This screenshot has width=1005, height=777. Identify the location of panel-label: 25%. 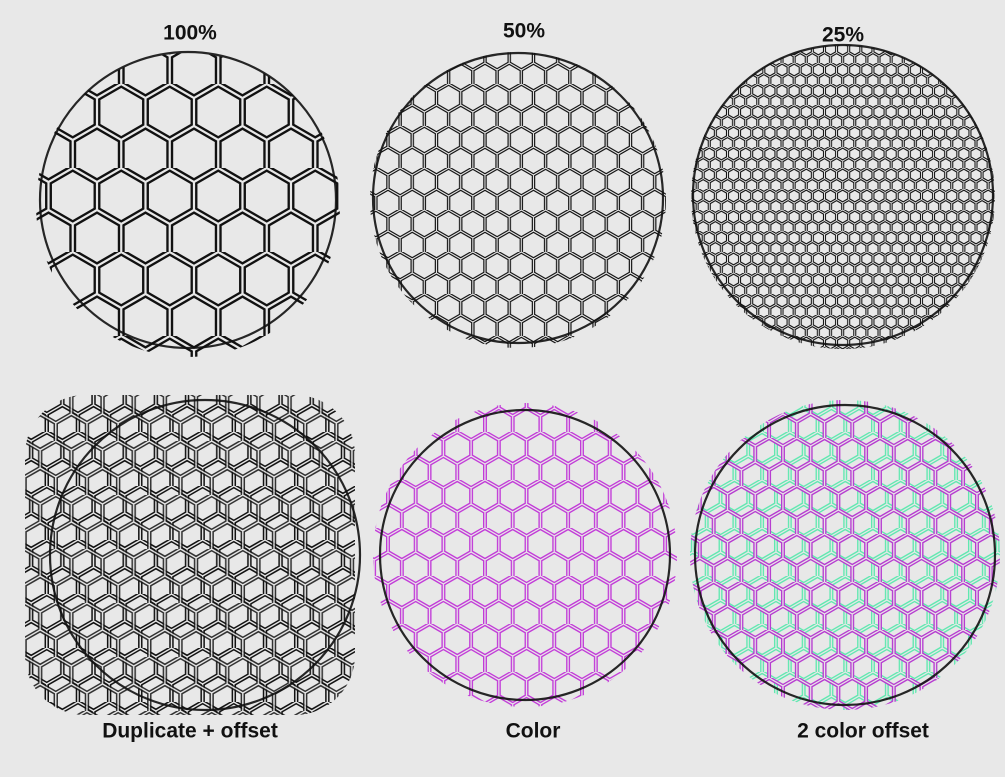
(843, 35).